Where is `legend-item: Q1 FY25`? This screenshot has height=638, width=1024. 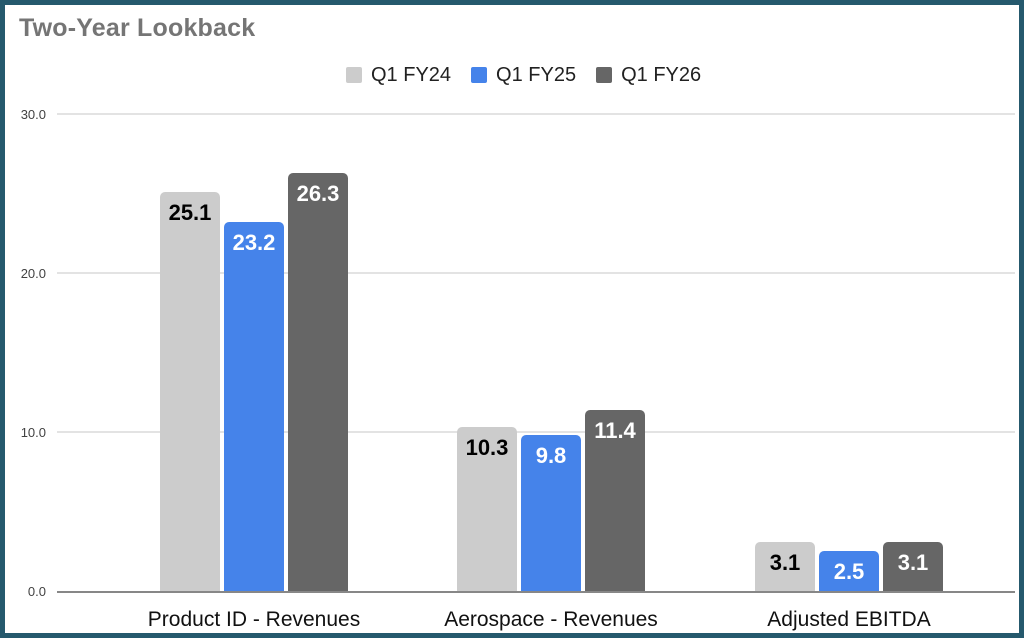 legend-item: Q1 FY25 is located at coordinates (523, 75).